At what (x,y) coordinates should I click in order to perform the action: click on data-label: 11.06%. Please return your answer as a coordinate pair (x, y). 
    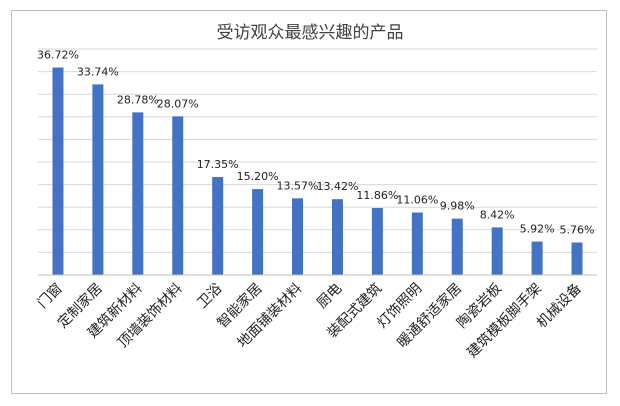
    Looking at the image, I should click on (417, 200).